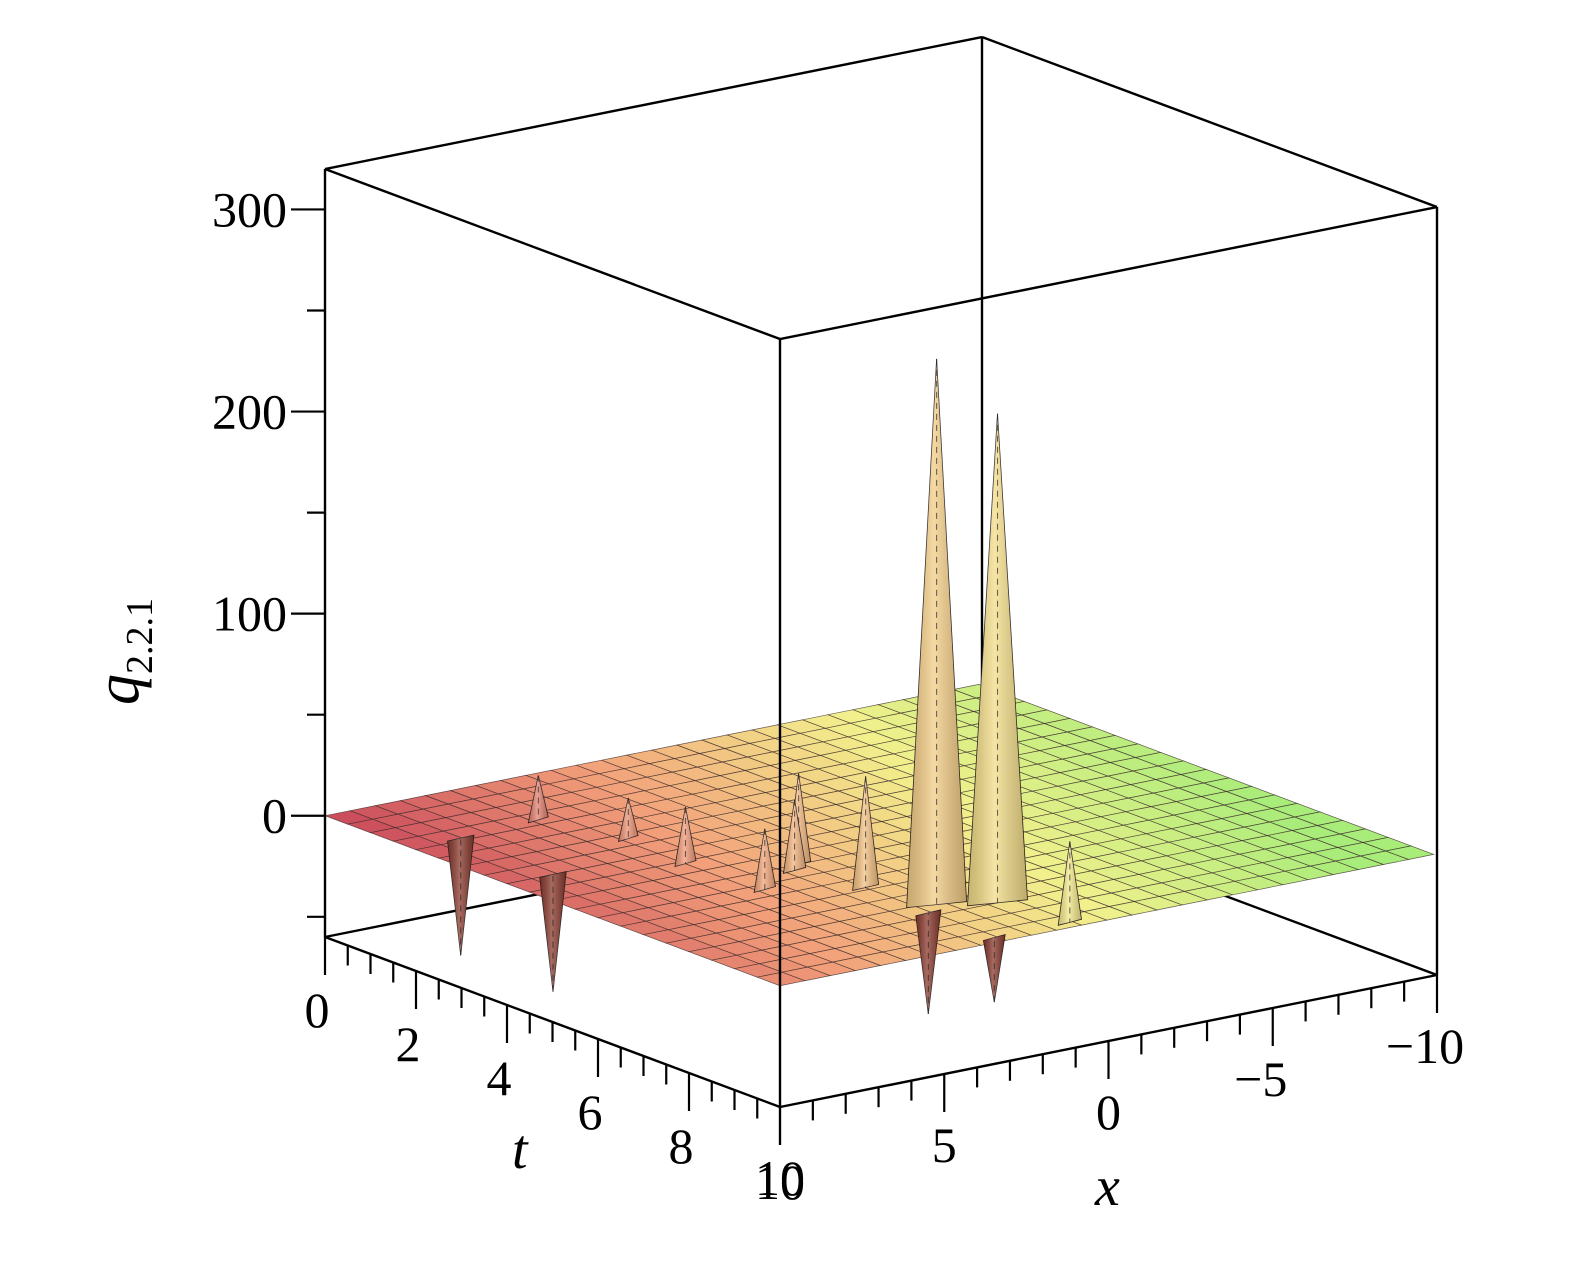 This screenshot has height=1271, width=1584. I want to click on box-edge-back-top-t, so click(1209, 122).